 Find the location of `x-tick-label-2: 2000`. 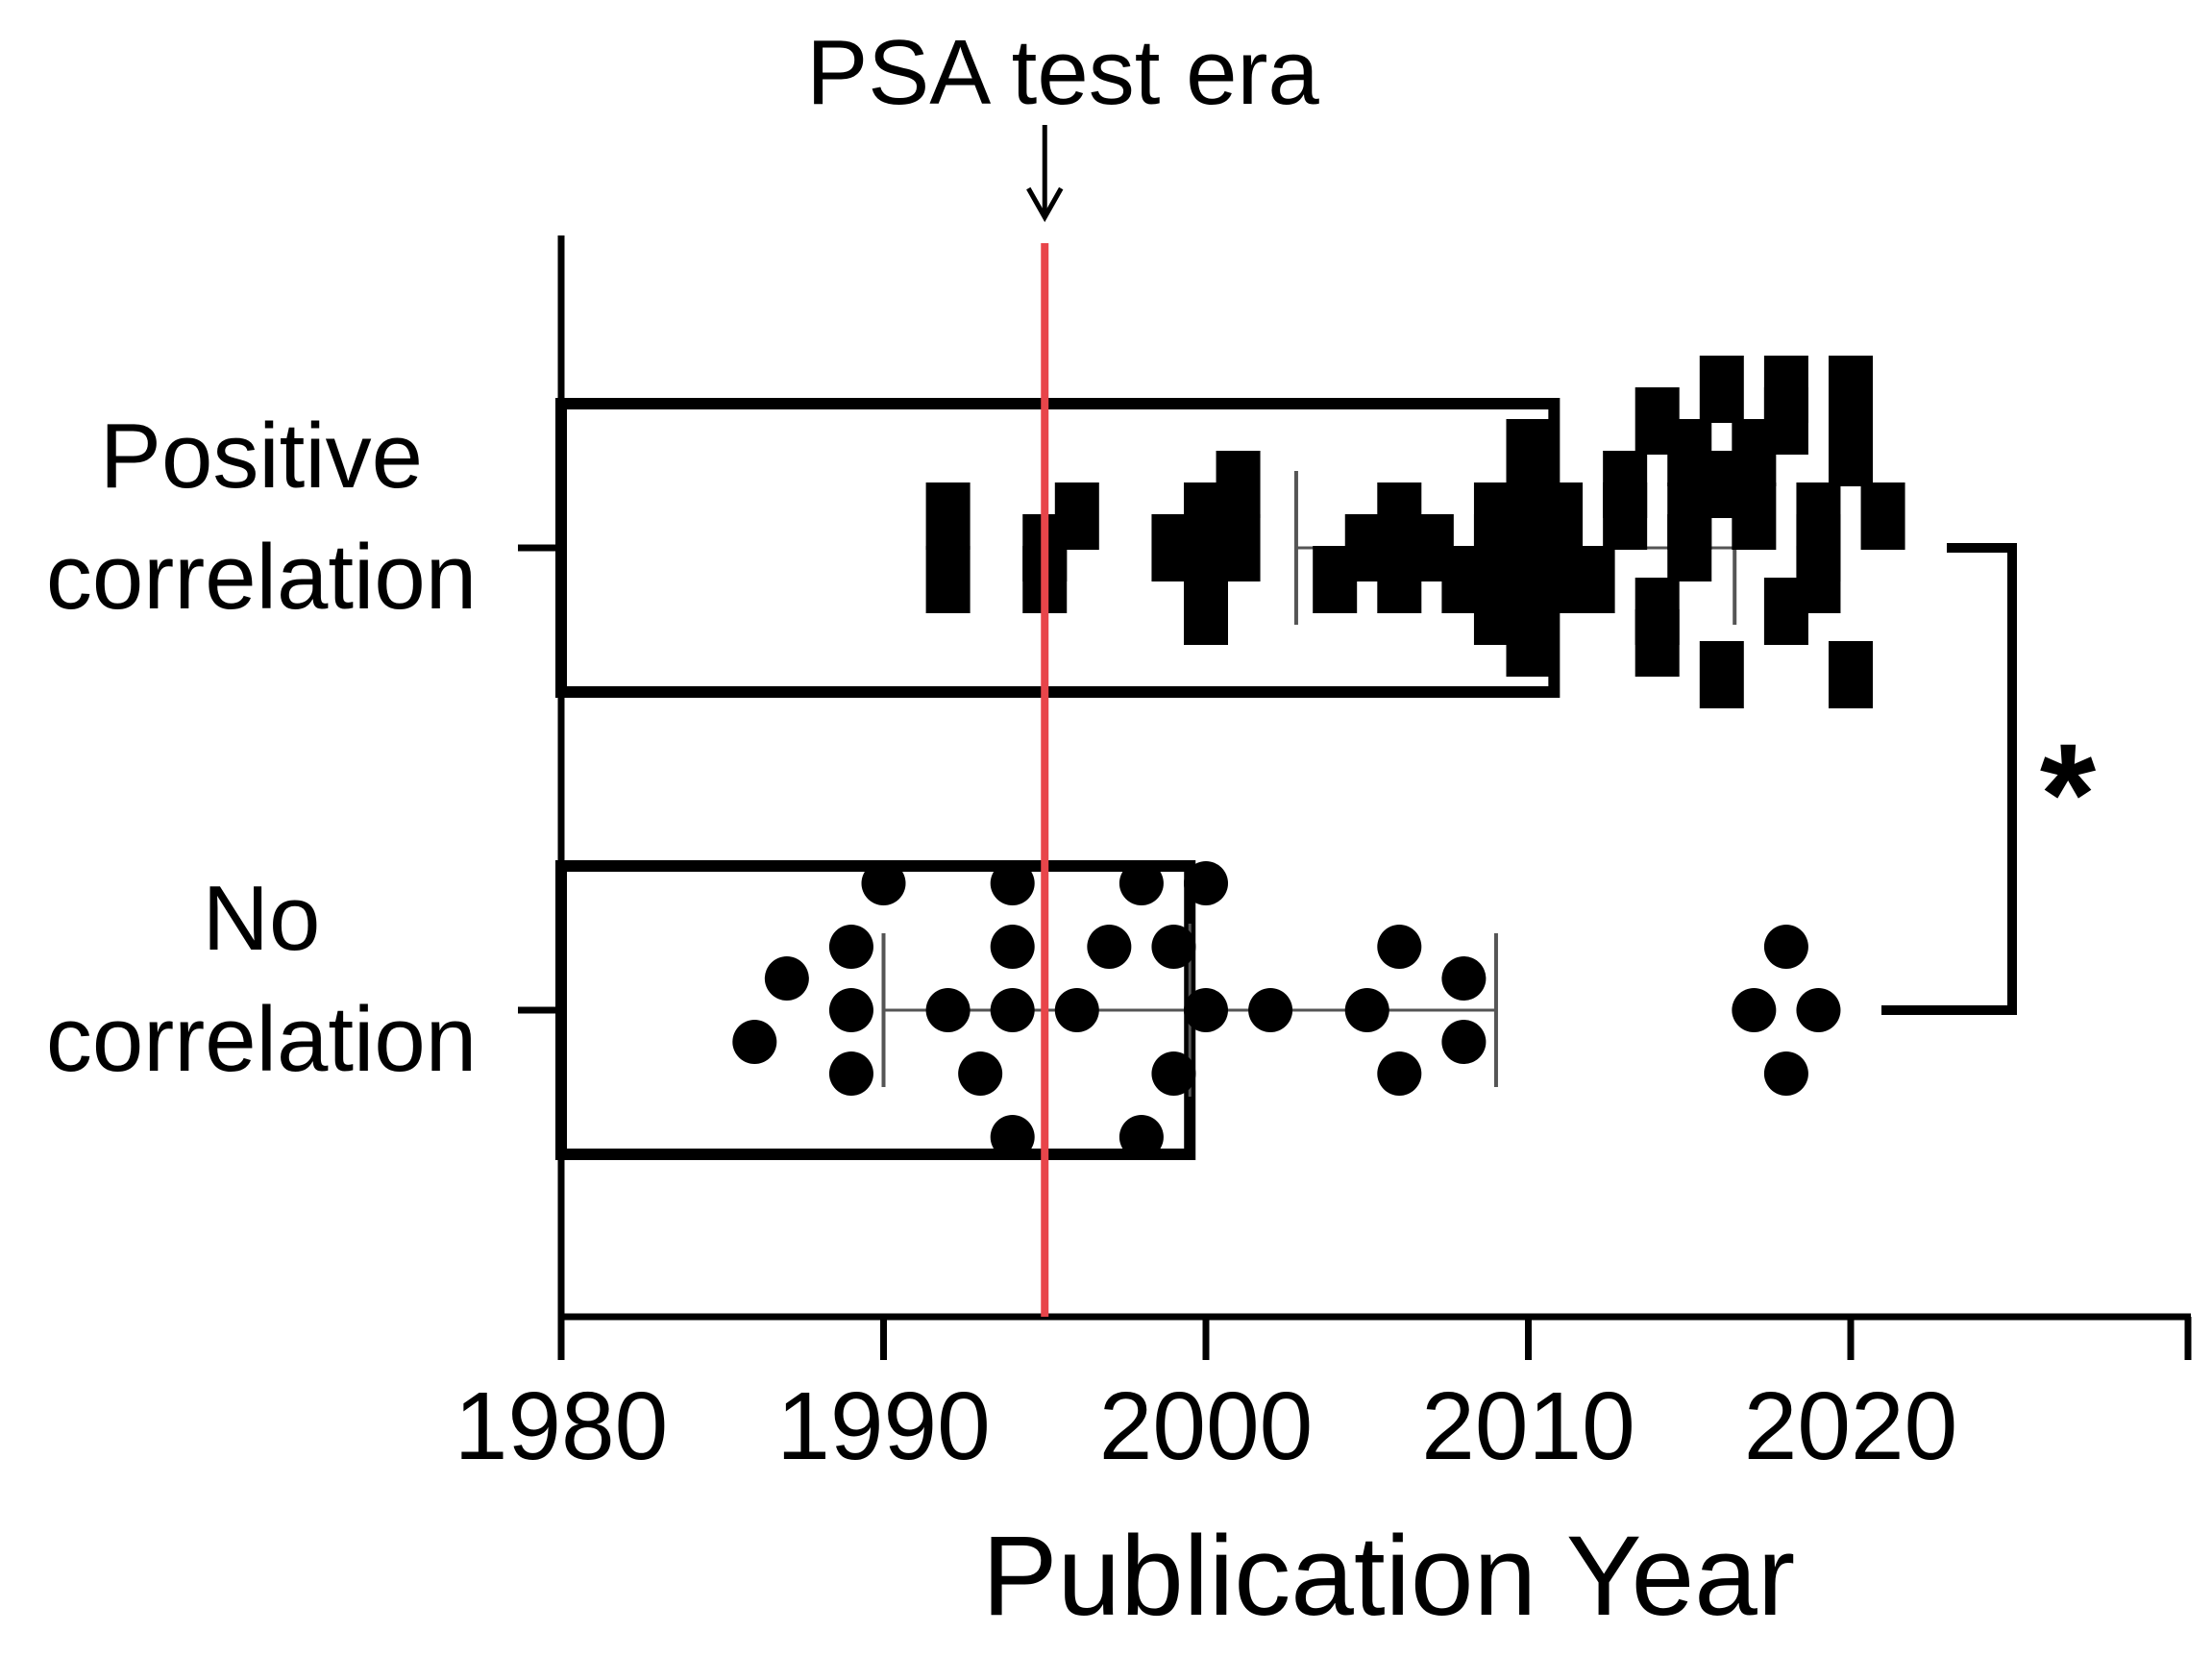

x-tick-label-2: 2000 is located at coordinates (1206, 1426).